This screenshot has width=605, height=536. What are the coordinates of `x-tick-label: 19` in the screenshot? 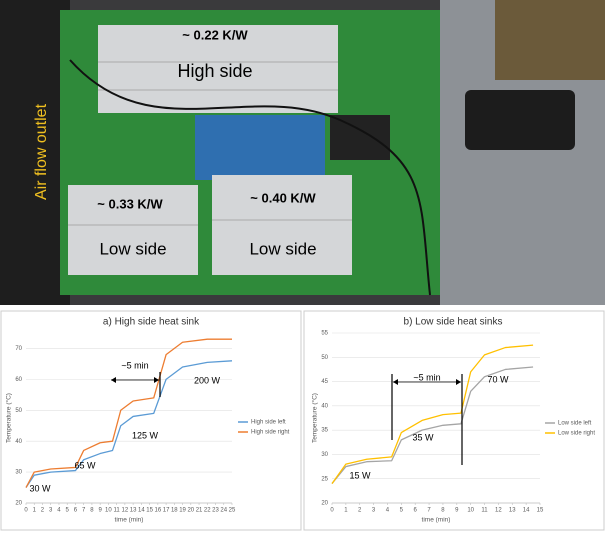 It's located at (182, 511).